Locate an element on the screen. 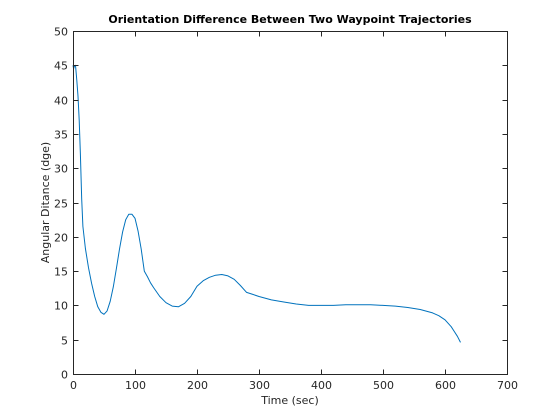 This screenshot has height=420, width=560. y-tick-label: 15 is located at coordinates (61, 272).